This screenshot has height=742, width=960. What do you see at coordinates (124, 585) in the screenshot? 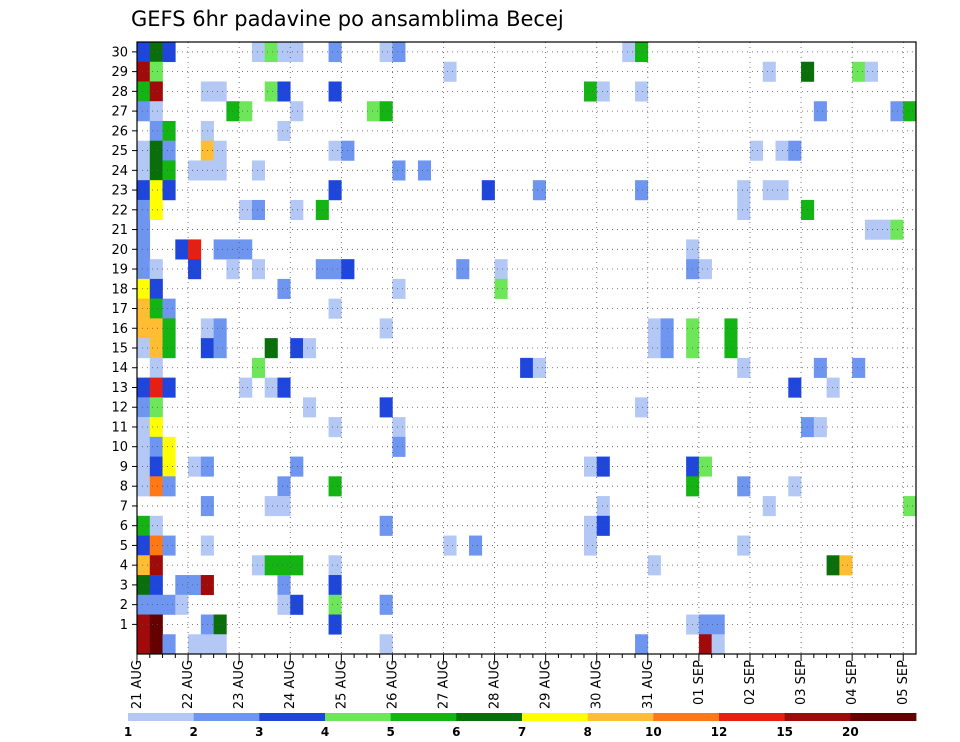
I see `y-tick-label: 3` at bounding box center [124, 585].